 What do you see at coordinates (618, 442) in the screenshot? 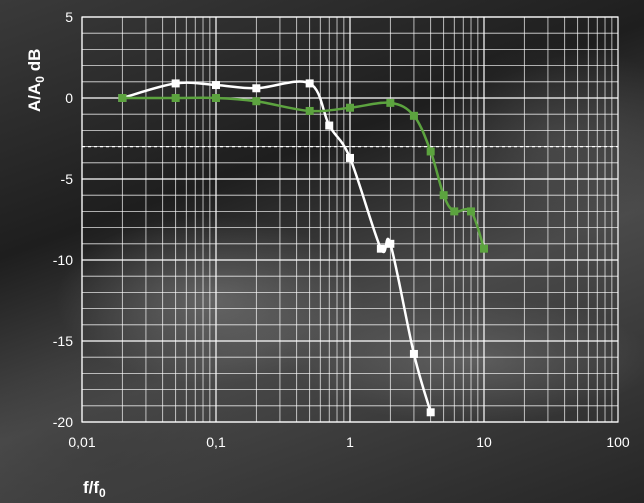
I see `x-tick-label: 100` at bounding box center [618, 442].